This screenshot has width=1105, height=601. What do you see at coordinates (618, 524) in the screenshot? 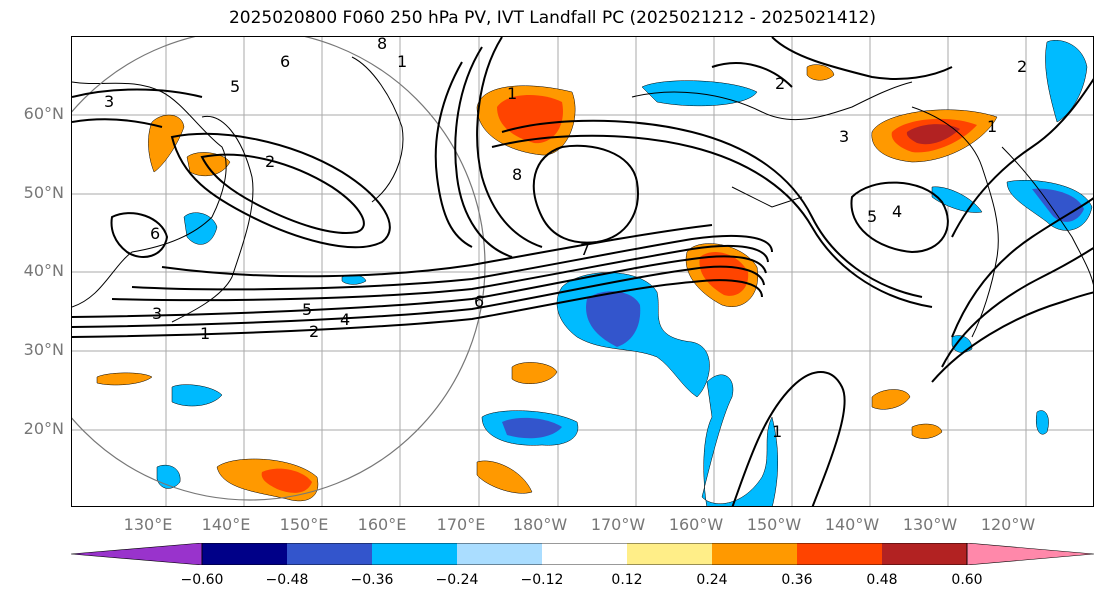
I see `lon-label: 170°W` at bounding box center [618, 524].